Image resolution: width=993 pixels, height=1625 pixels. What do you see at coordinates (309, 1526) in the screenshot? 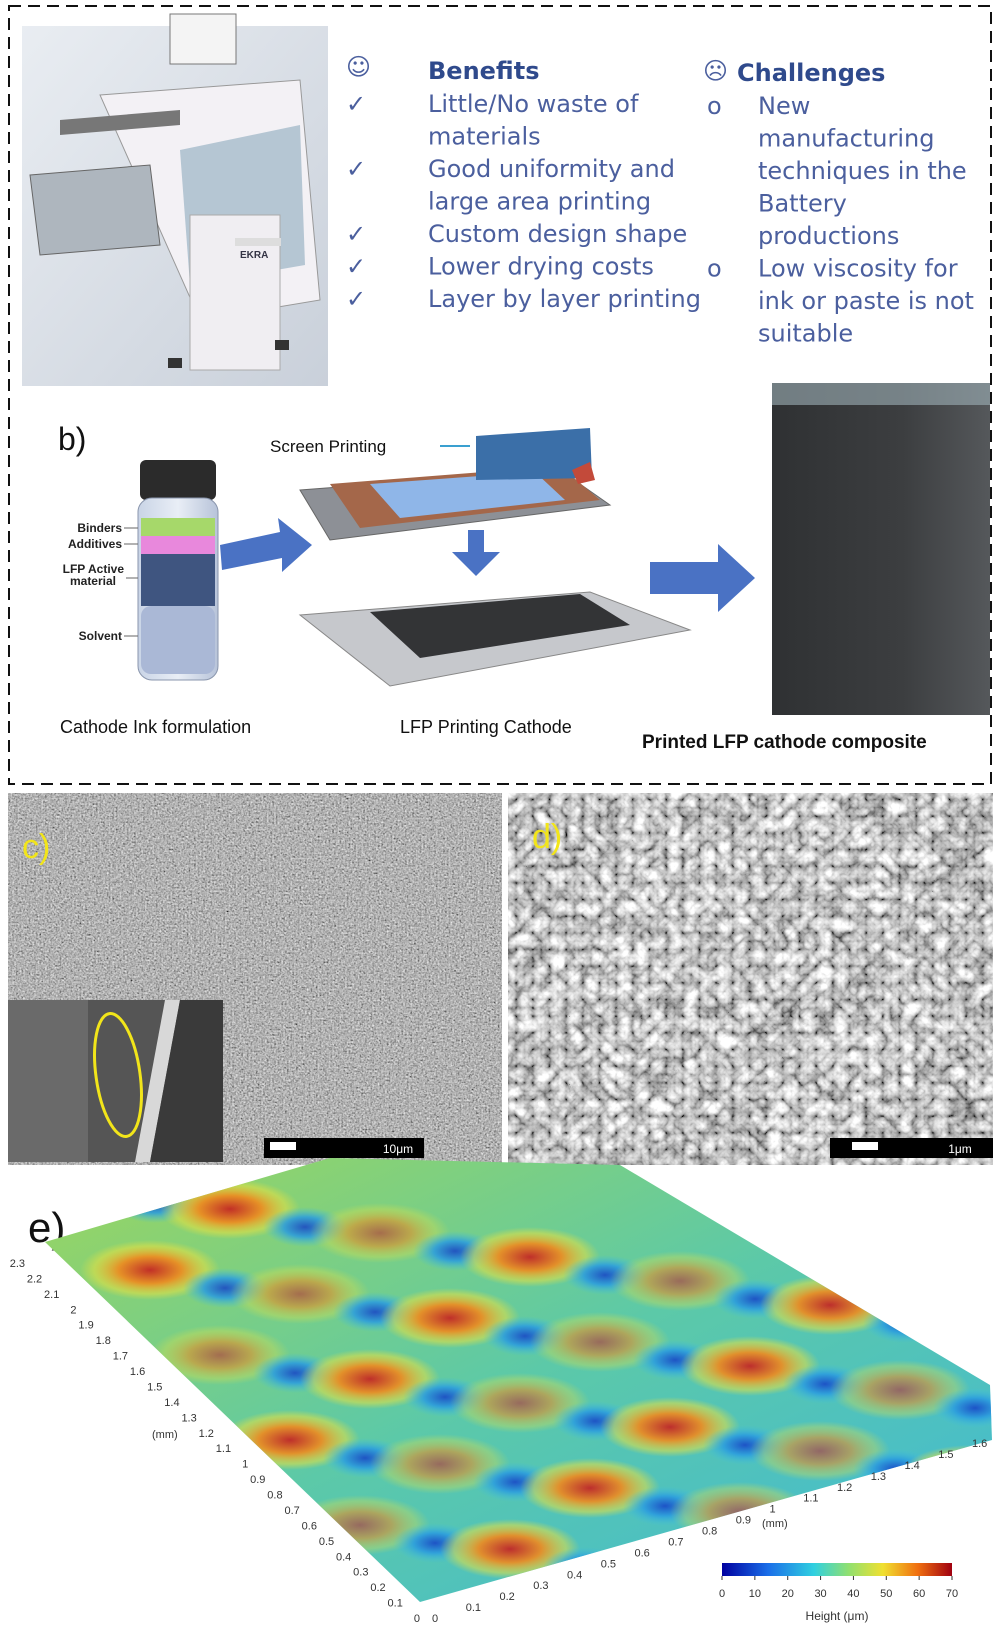
I see `y-tick-label: 0.6` at bounding box center [309, 1526].